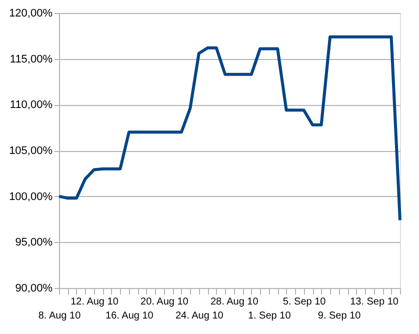 This screenshot has width=419, height=334. Describe the element at coordinates (340, 316) in the screenshot. I see `x-tick-label: 9. Sep 10` at that location.